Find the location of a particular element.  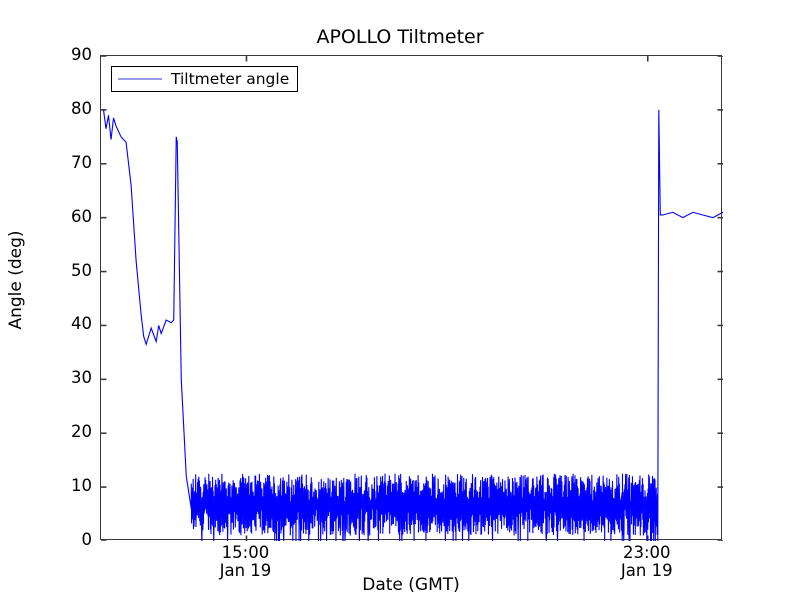

legend-label-tiltmeter-angle: Tiltmeter angle is located at coordinates (230, 79).